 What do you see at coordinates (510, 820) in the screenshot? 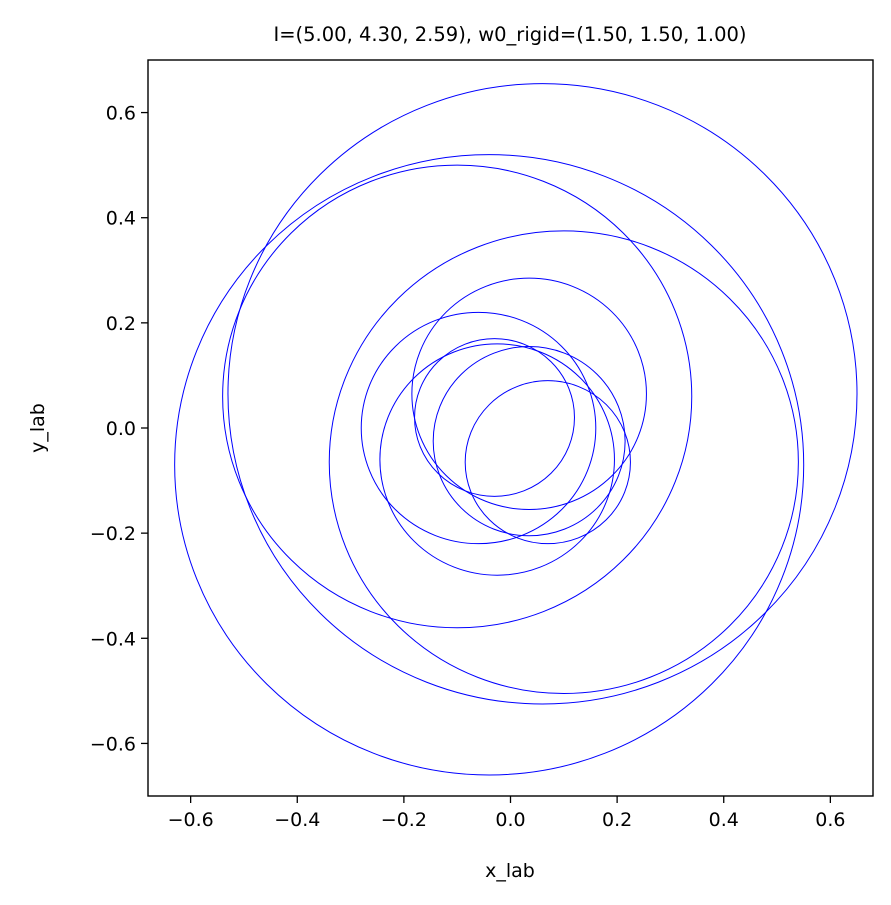
I see `x-tick-label: 0.0` at bounding box center [510, 820].